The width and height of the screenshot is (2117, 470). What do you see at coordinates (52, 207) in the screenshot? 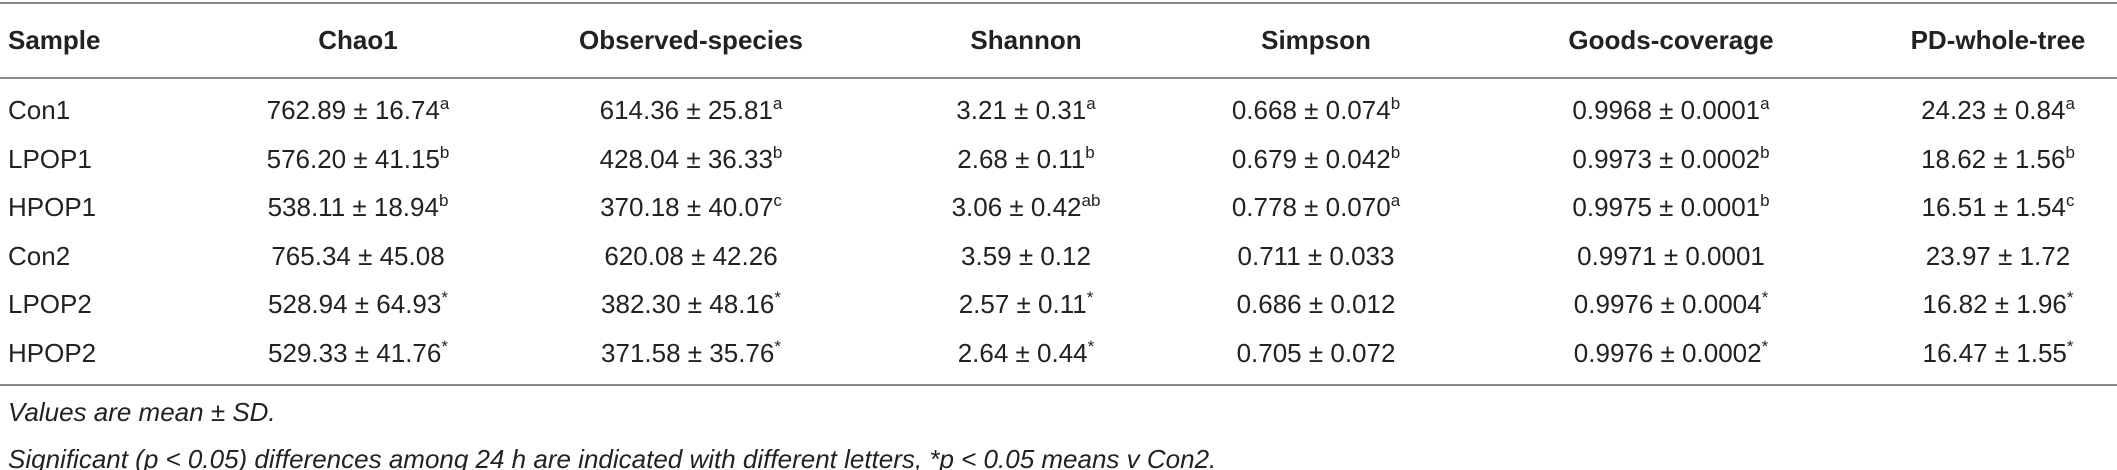
I see `row-label: HPOP1` at bounding box center [52, 207].